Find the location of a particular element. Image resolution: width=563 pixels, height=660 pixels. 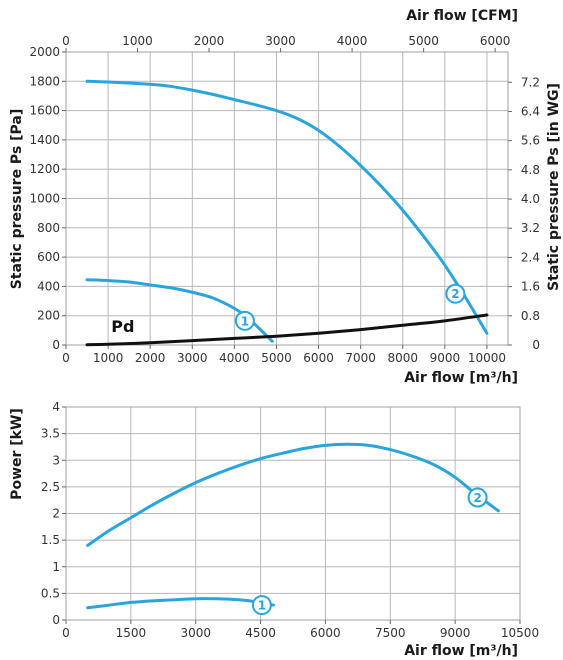

pressure-x-tick-label: 0 is located at coordinates (66, 358).